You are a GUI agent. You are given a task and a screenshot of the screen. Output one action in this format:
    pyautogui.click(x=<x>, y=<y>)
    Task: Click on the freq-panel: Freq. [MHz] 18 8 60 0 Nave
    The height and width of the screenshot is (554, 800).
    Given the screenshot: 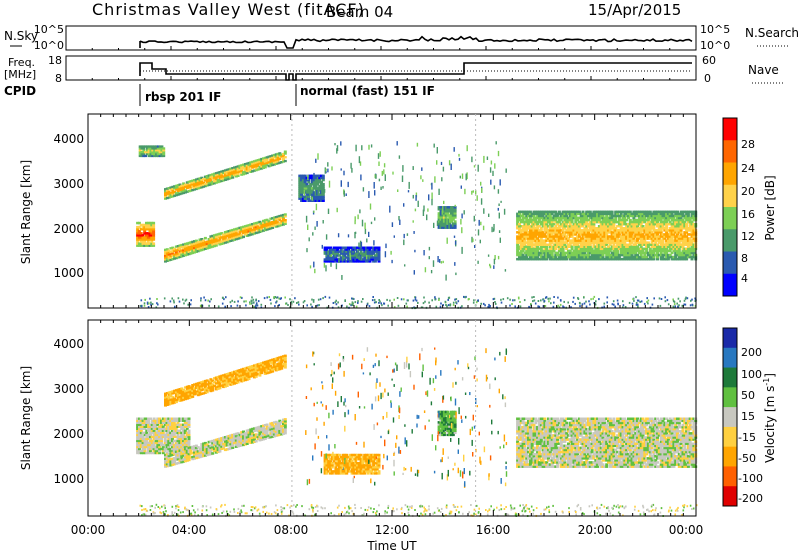 What is the action you would take?
    pyautogui.click(x=394, y=69)
    